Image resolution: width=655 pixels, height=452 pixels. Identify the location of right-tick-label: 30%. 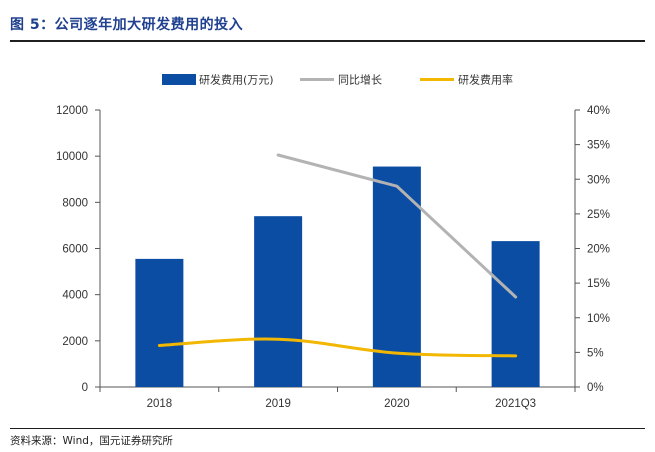
(598, 180).